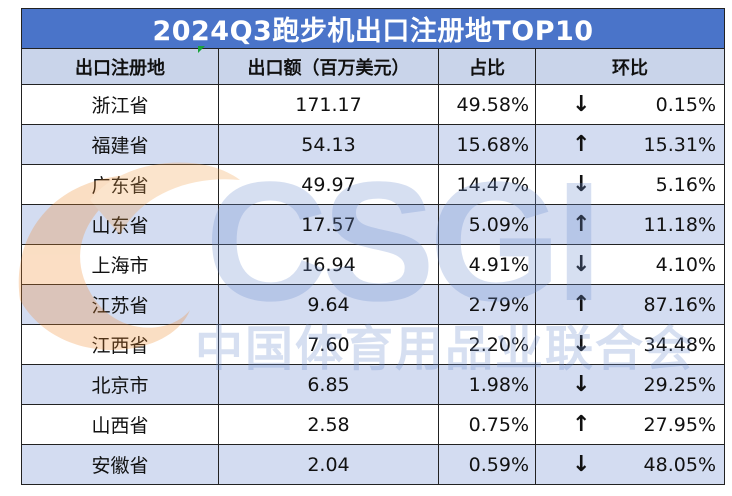 This screenshot has width=732, height=496. Describe the element at coordinates (685, 104) in the screenshot. I see `mom-value: 0.15%` at that location.